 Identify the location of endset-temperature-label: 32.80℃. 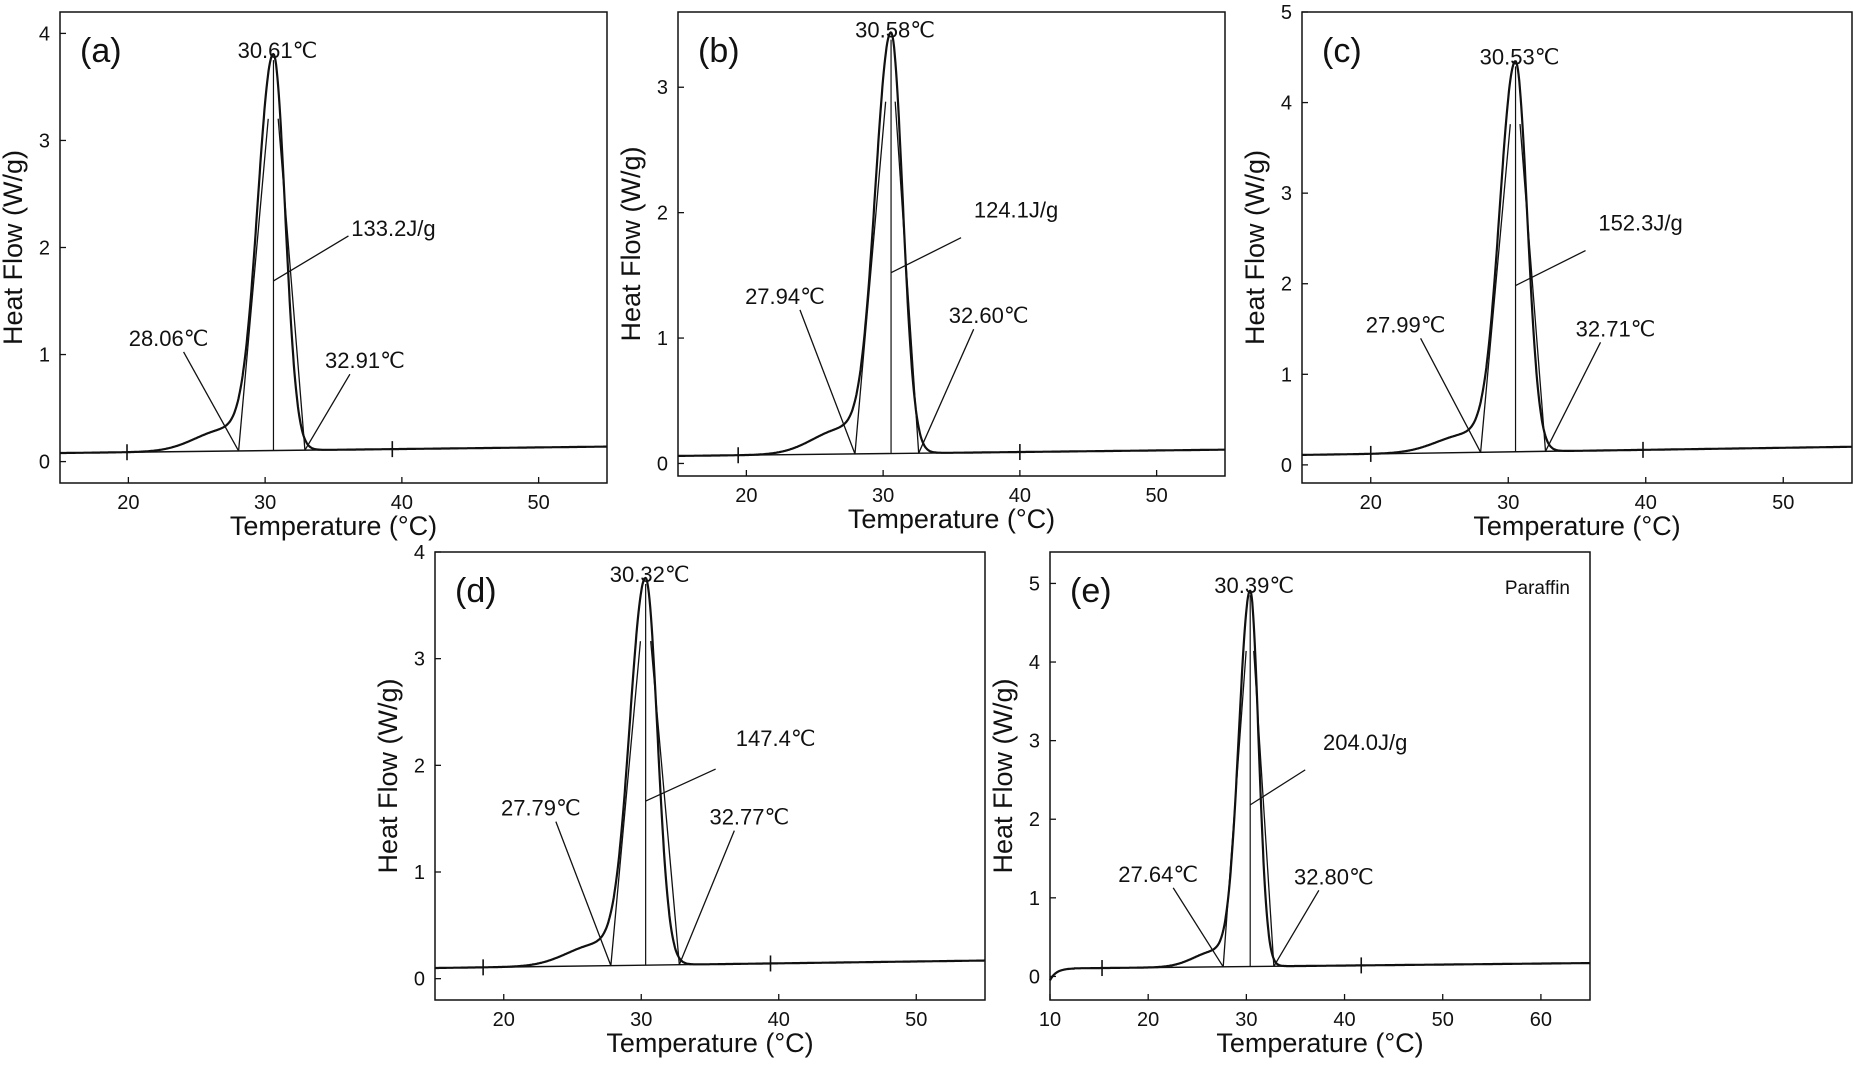
(1334, 876).